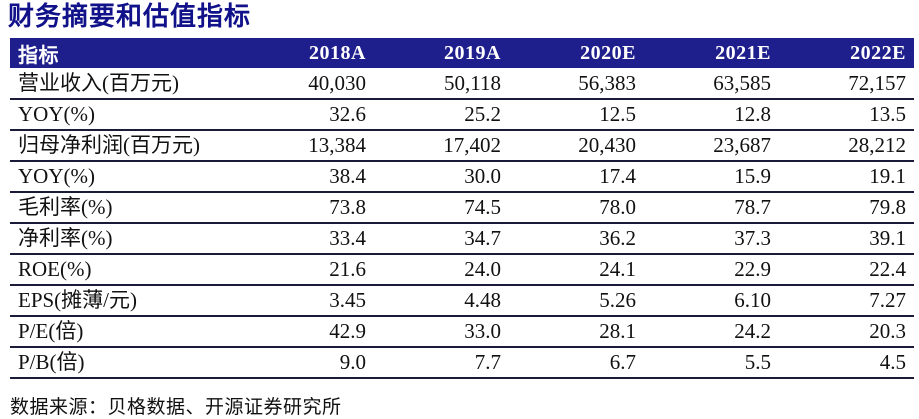 This screenshot has height=419, width=919. I want to click on cell-value: 56,383, so click(576, 84).